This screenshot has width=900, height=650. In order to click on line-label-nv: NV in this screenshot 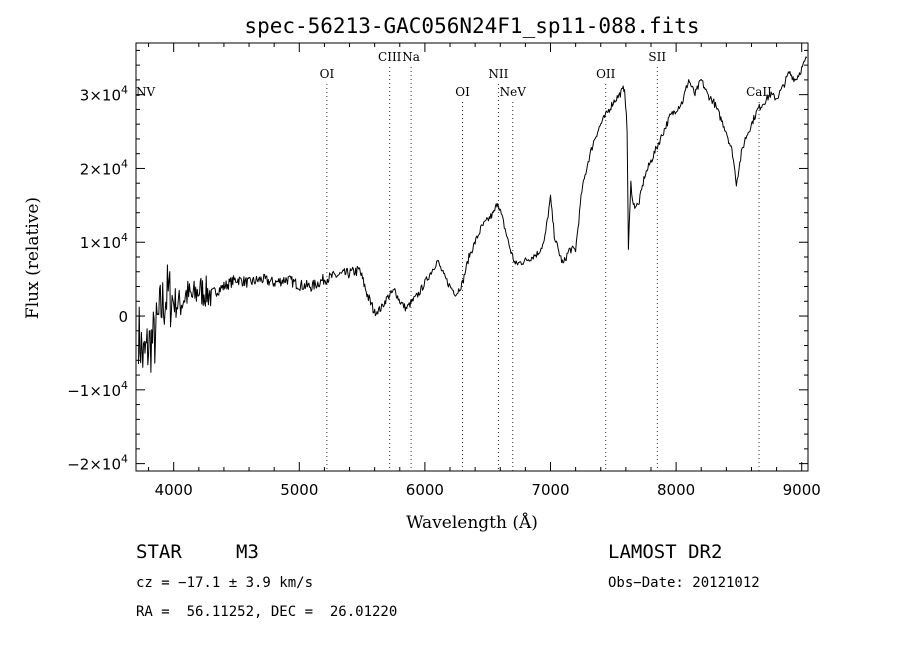, I will do `click(146, 92)`.